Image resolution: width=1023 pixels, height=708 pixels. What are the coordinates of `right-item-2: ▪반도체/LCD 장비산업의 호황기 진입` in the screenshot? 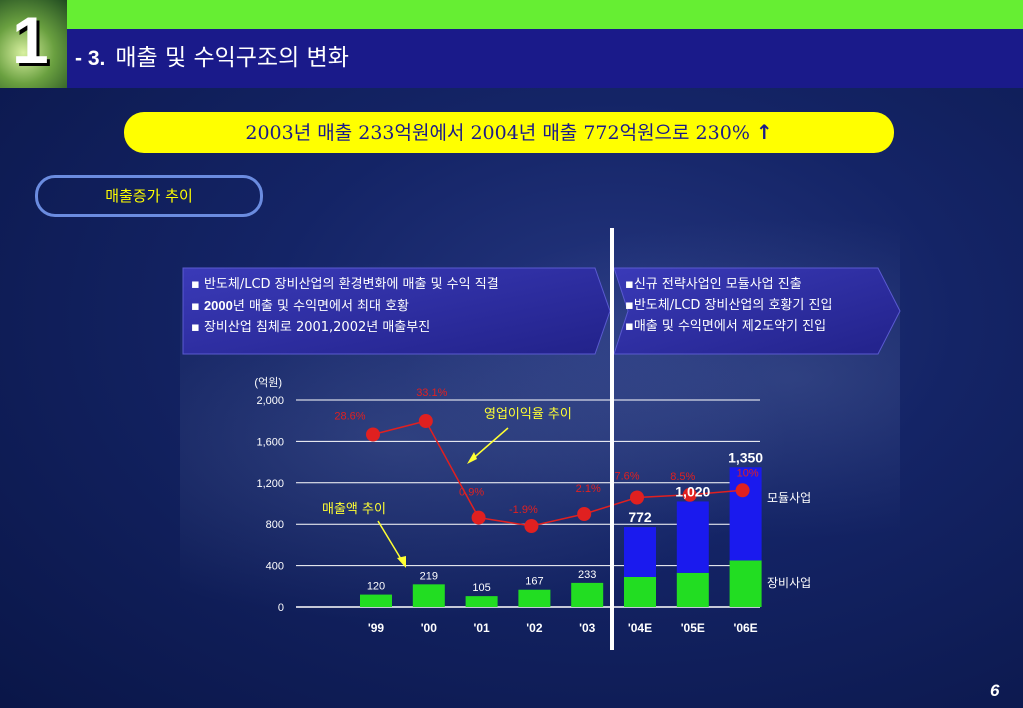 It's located at (729, 305).